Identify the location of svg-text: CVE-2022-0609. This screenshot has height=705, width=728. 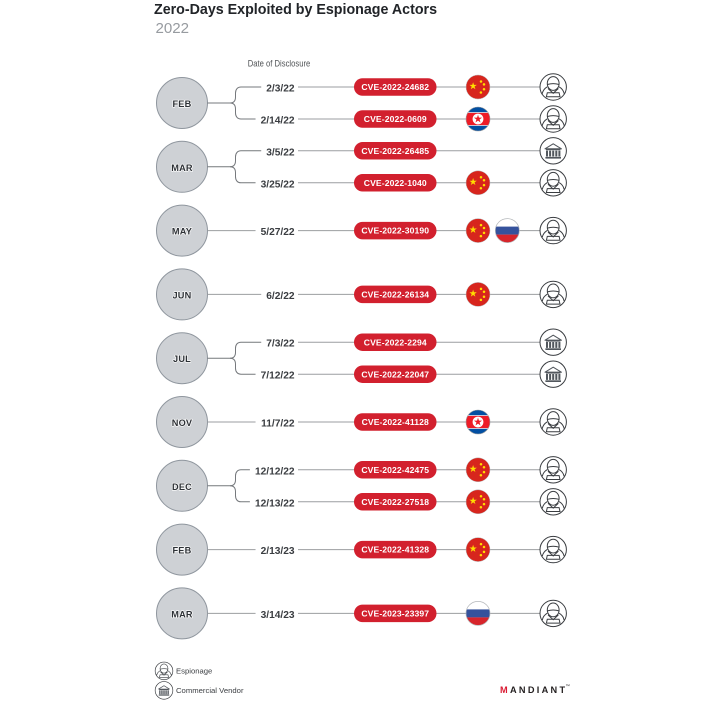
(395, 119).